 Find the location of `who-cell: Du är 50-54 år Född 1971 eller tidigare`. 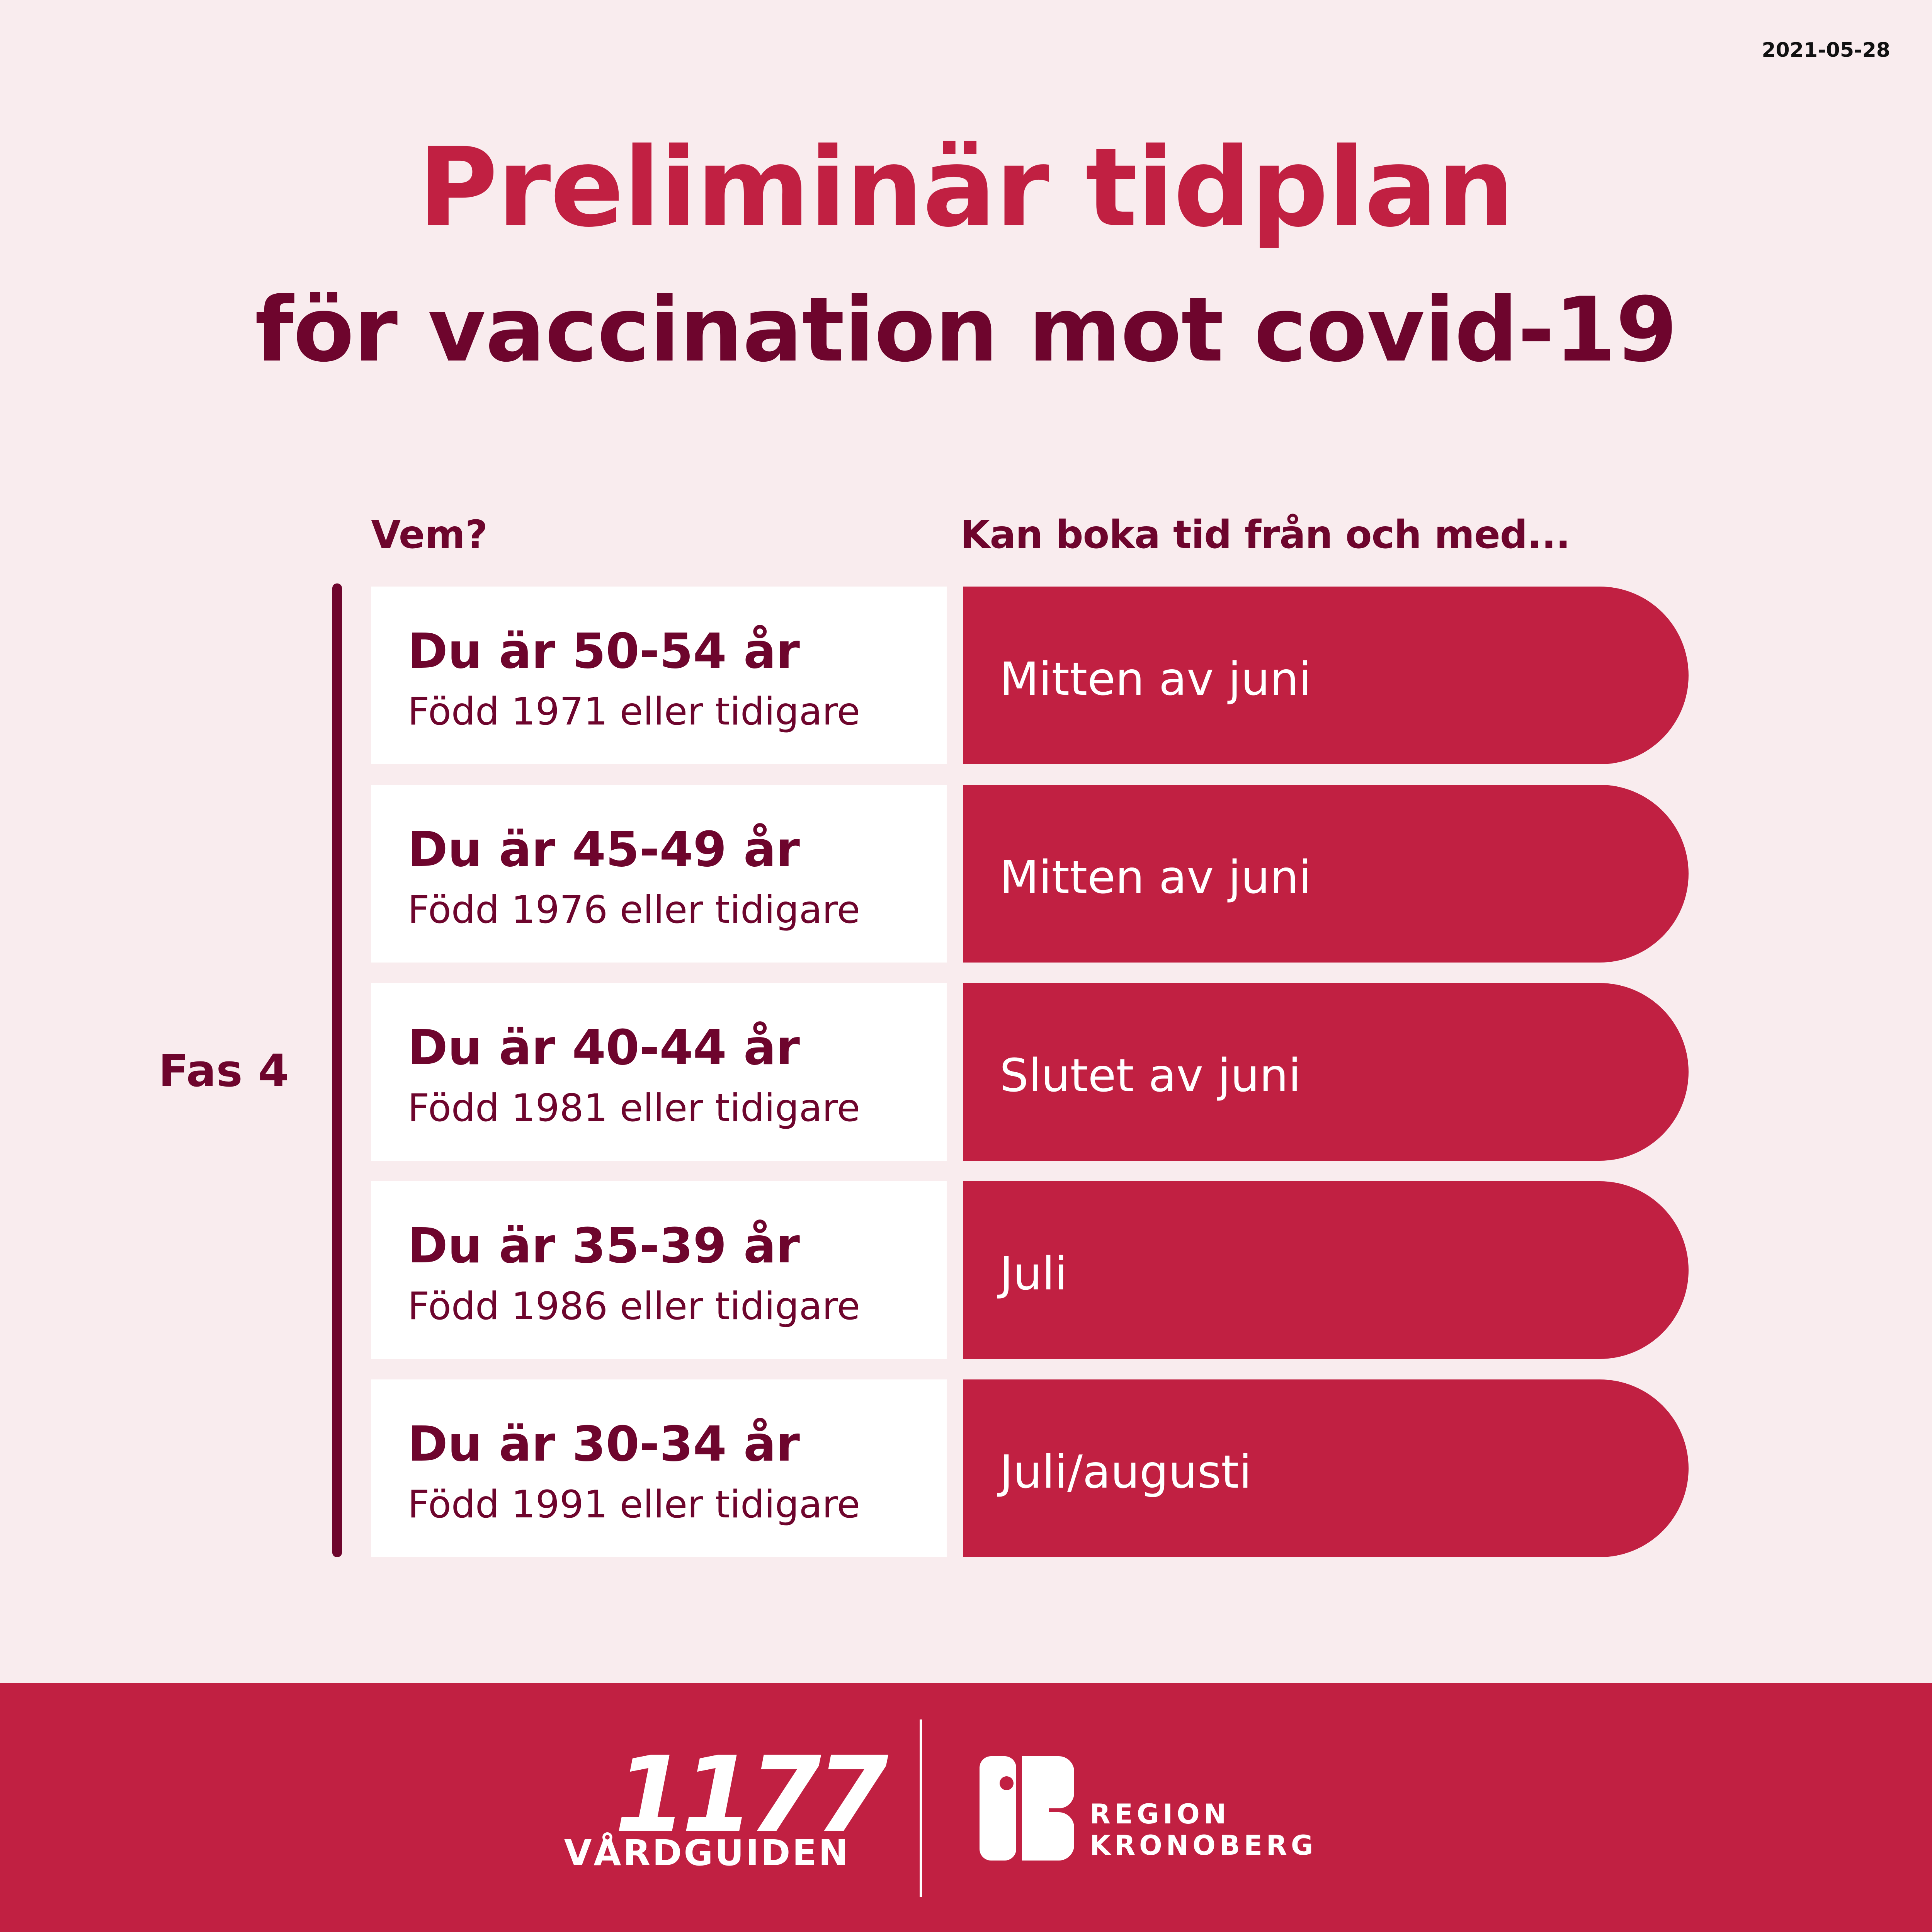

who-cell: Du är 50-54 år Född 1971 eller tidigare is located at coordinates (659, 675).